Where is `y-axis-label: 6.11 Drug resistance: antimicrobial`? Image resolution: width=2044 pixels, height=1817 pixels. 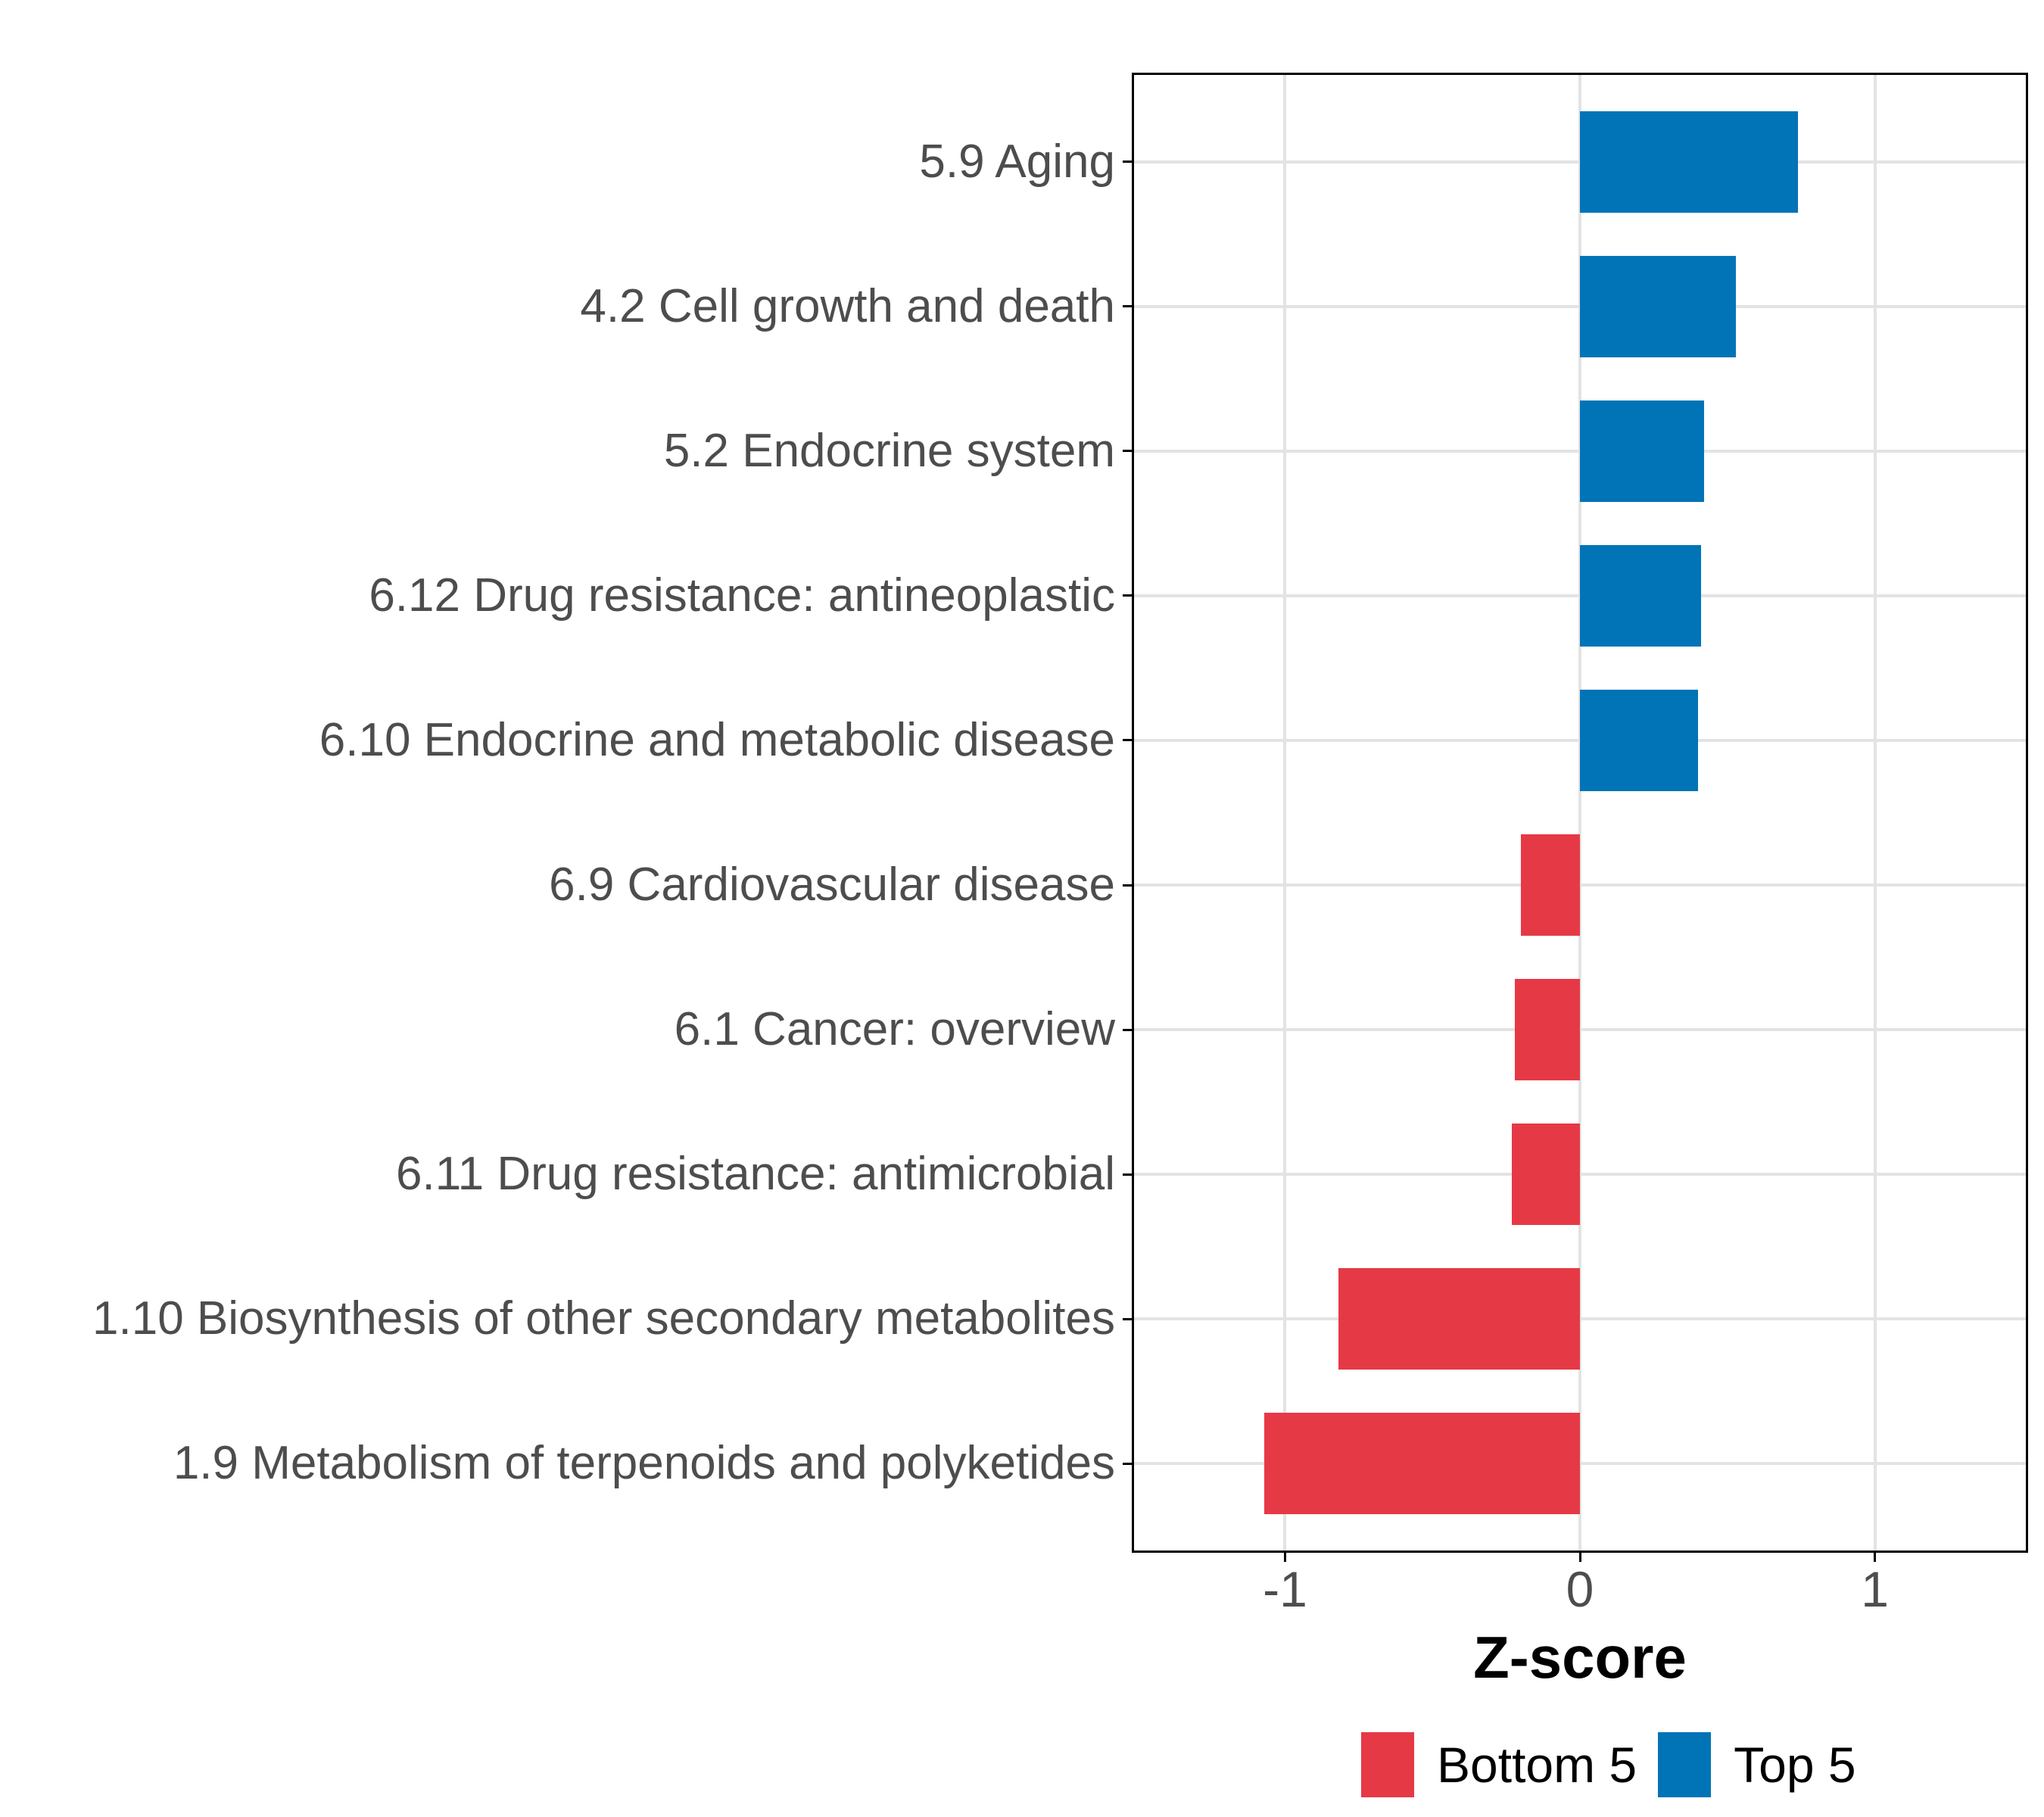 y-axis-label: 6.11 Drug resistance: antimicrobial is located at coordinates (755, 1174).